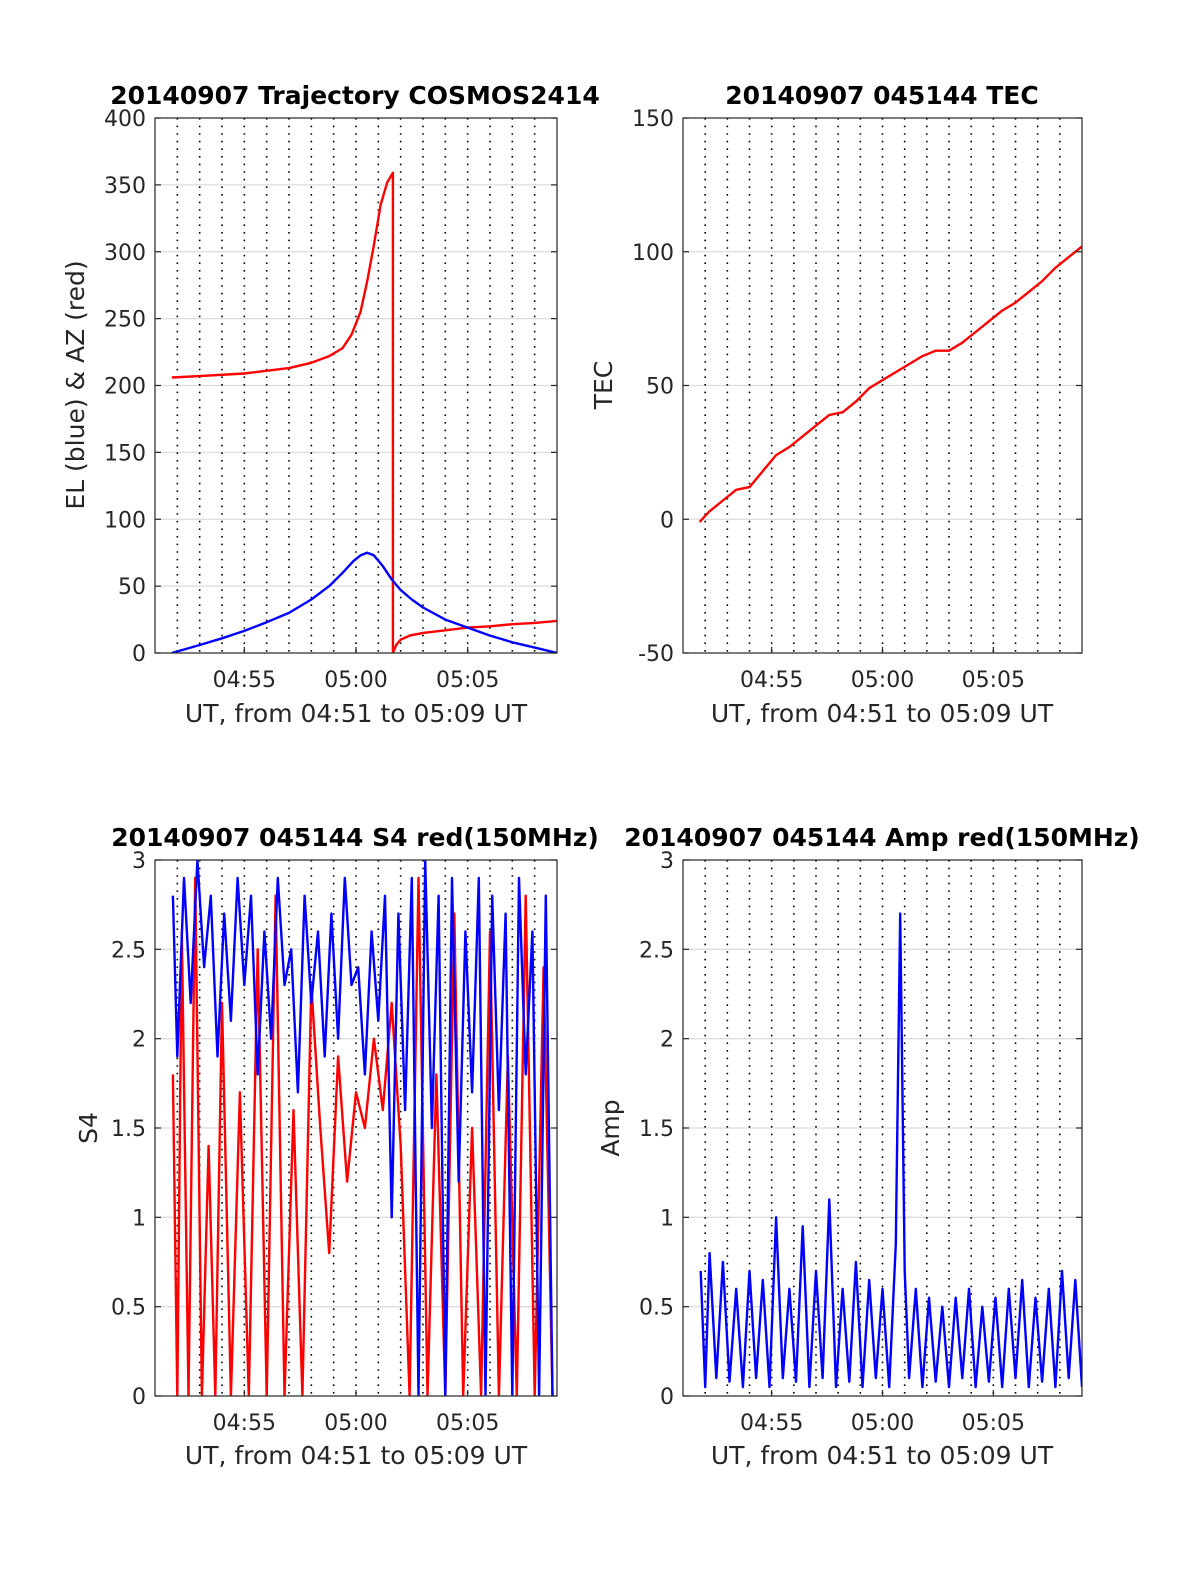 This screenshot has width=1200, height=1575. I want to click on y-axis-label: Amp, so click(610, 1127).